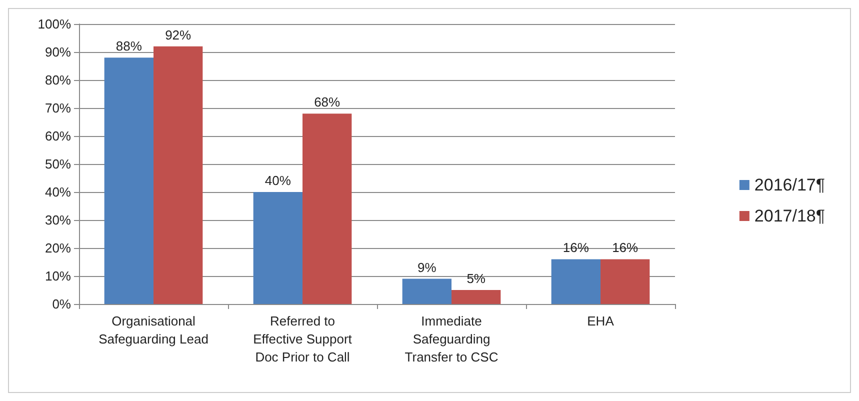 This screenshot has width=859, height=401. What do you see at coordinates (62, 304) in the screenshot?
I see `y-tick-label: 0%` at bounding box center [62, 304].